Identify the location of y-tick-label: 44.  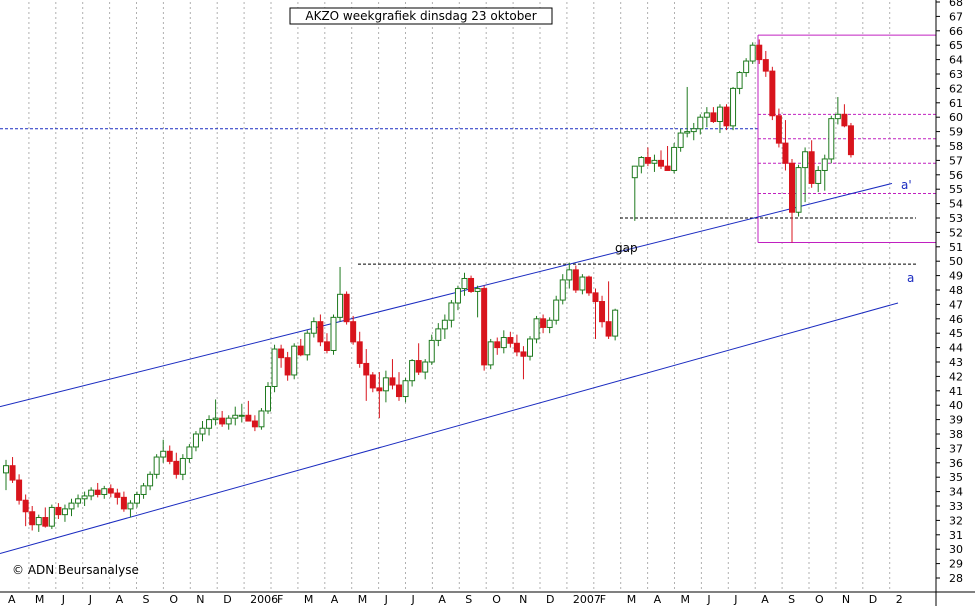
(956, 348).